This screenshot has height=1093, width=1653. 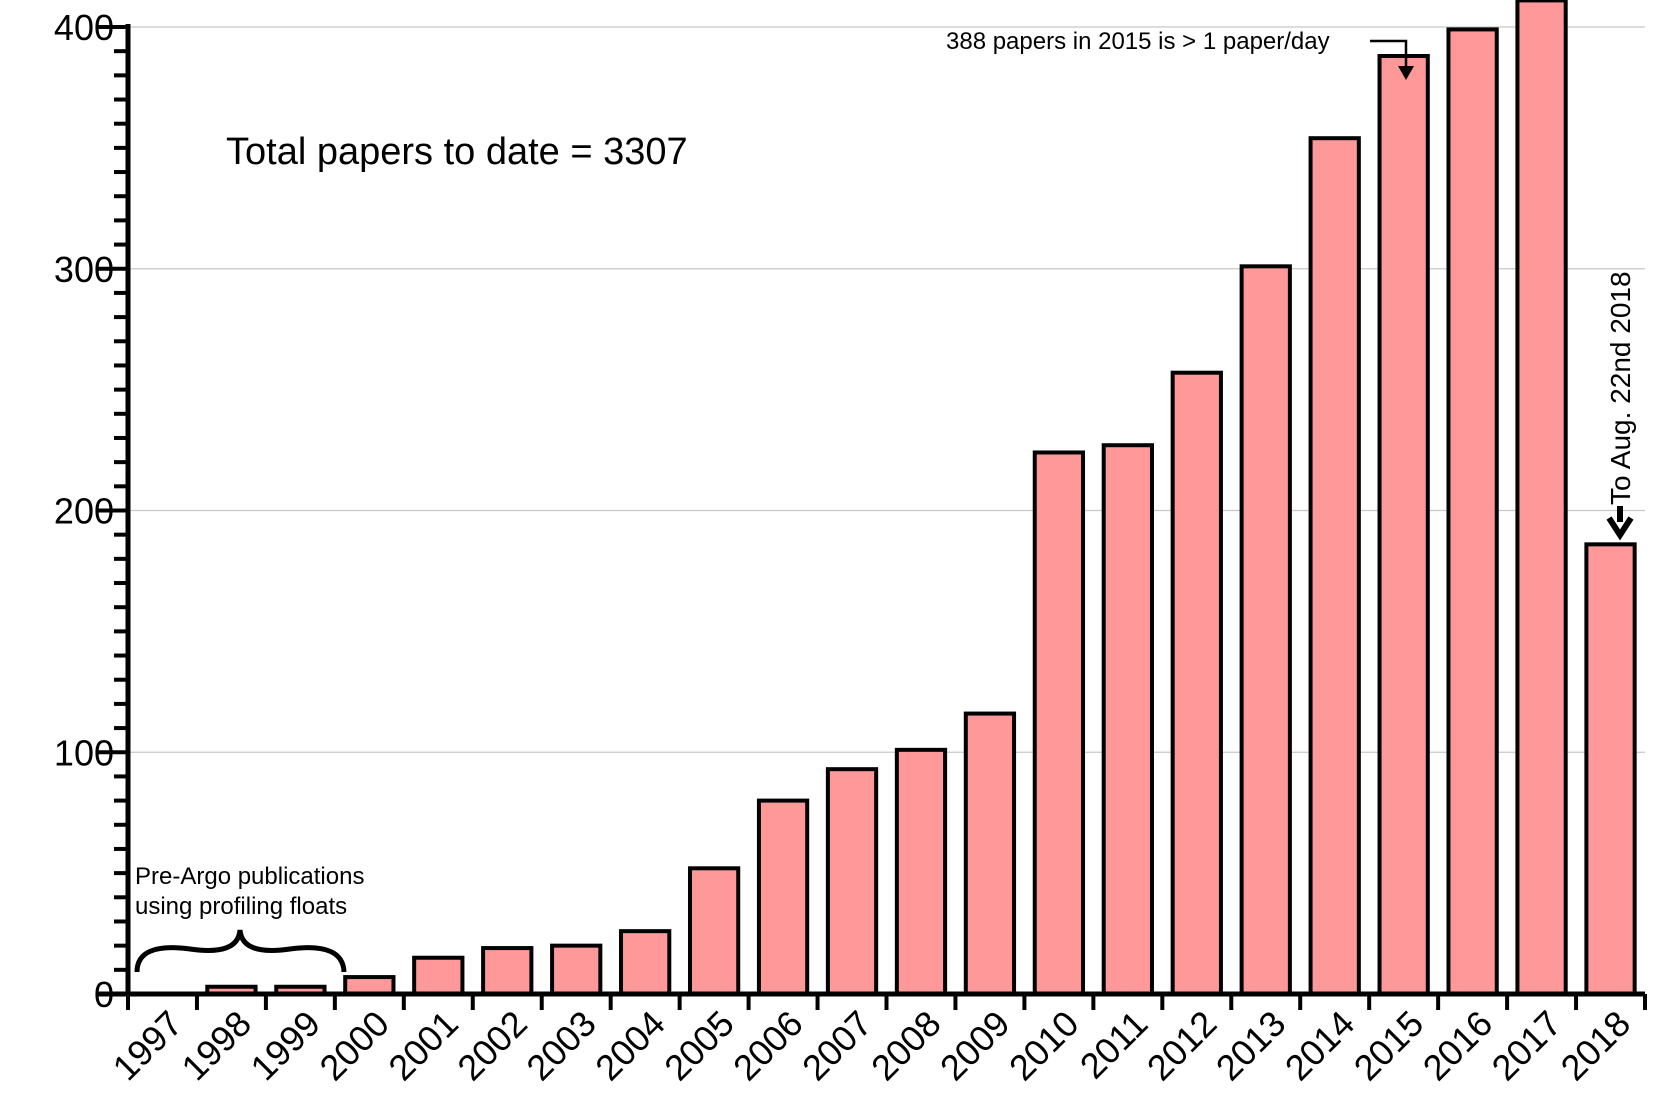 What do you see at coordinates (216, 1046) in the screenshot?
I see `x-tick-label-1998: 1998` at bounding box center [216, 1046].